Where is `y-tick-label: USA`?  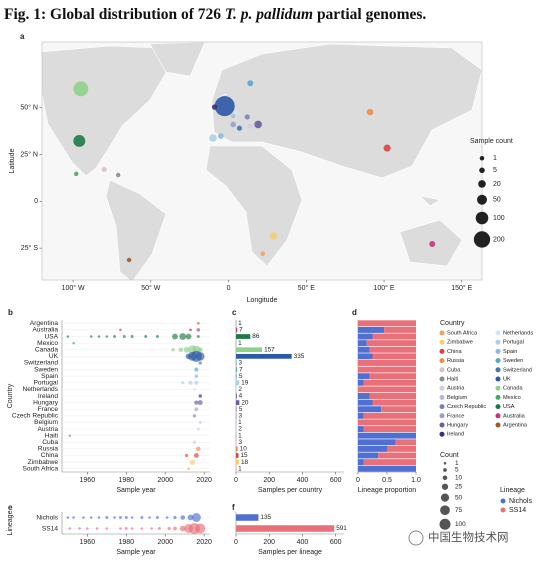
y-tick-label: USA is located at coordinates (51, 336).